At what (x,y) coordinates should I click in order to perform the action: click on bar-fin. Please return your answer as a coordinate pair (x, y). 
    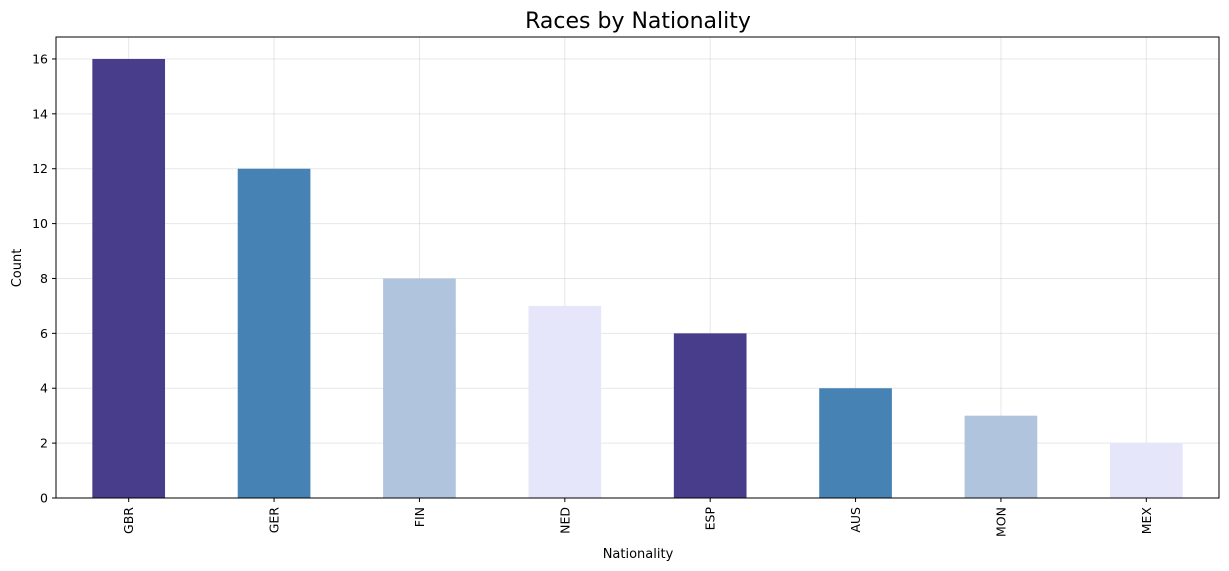
    Looking at the image, I should click on (419, 388).